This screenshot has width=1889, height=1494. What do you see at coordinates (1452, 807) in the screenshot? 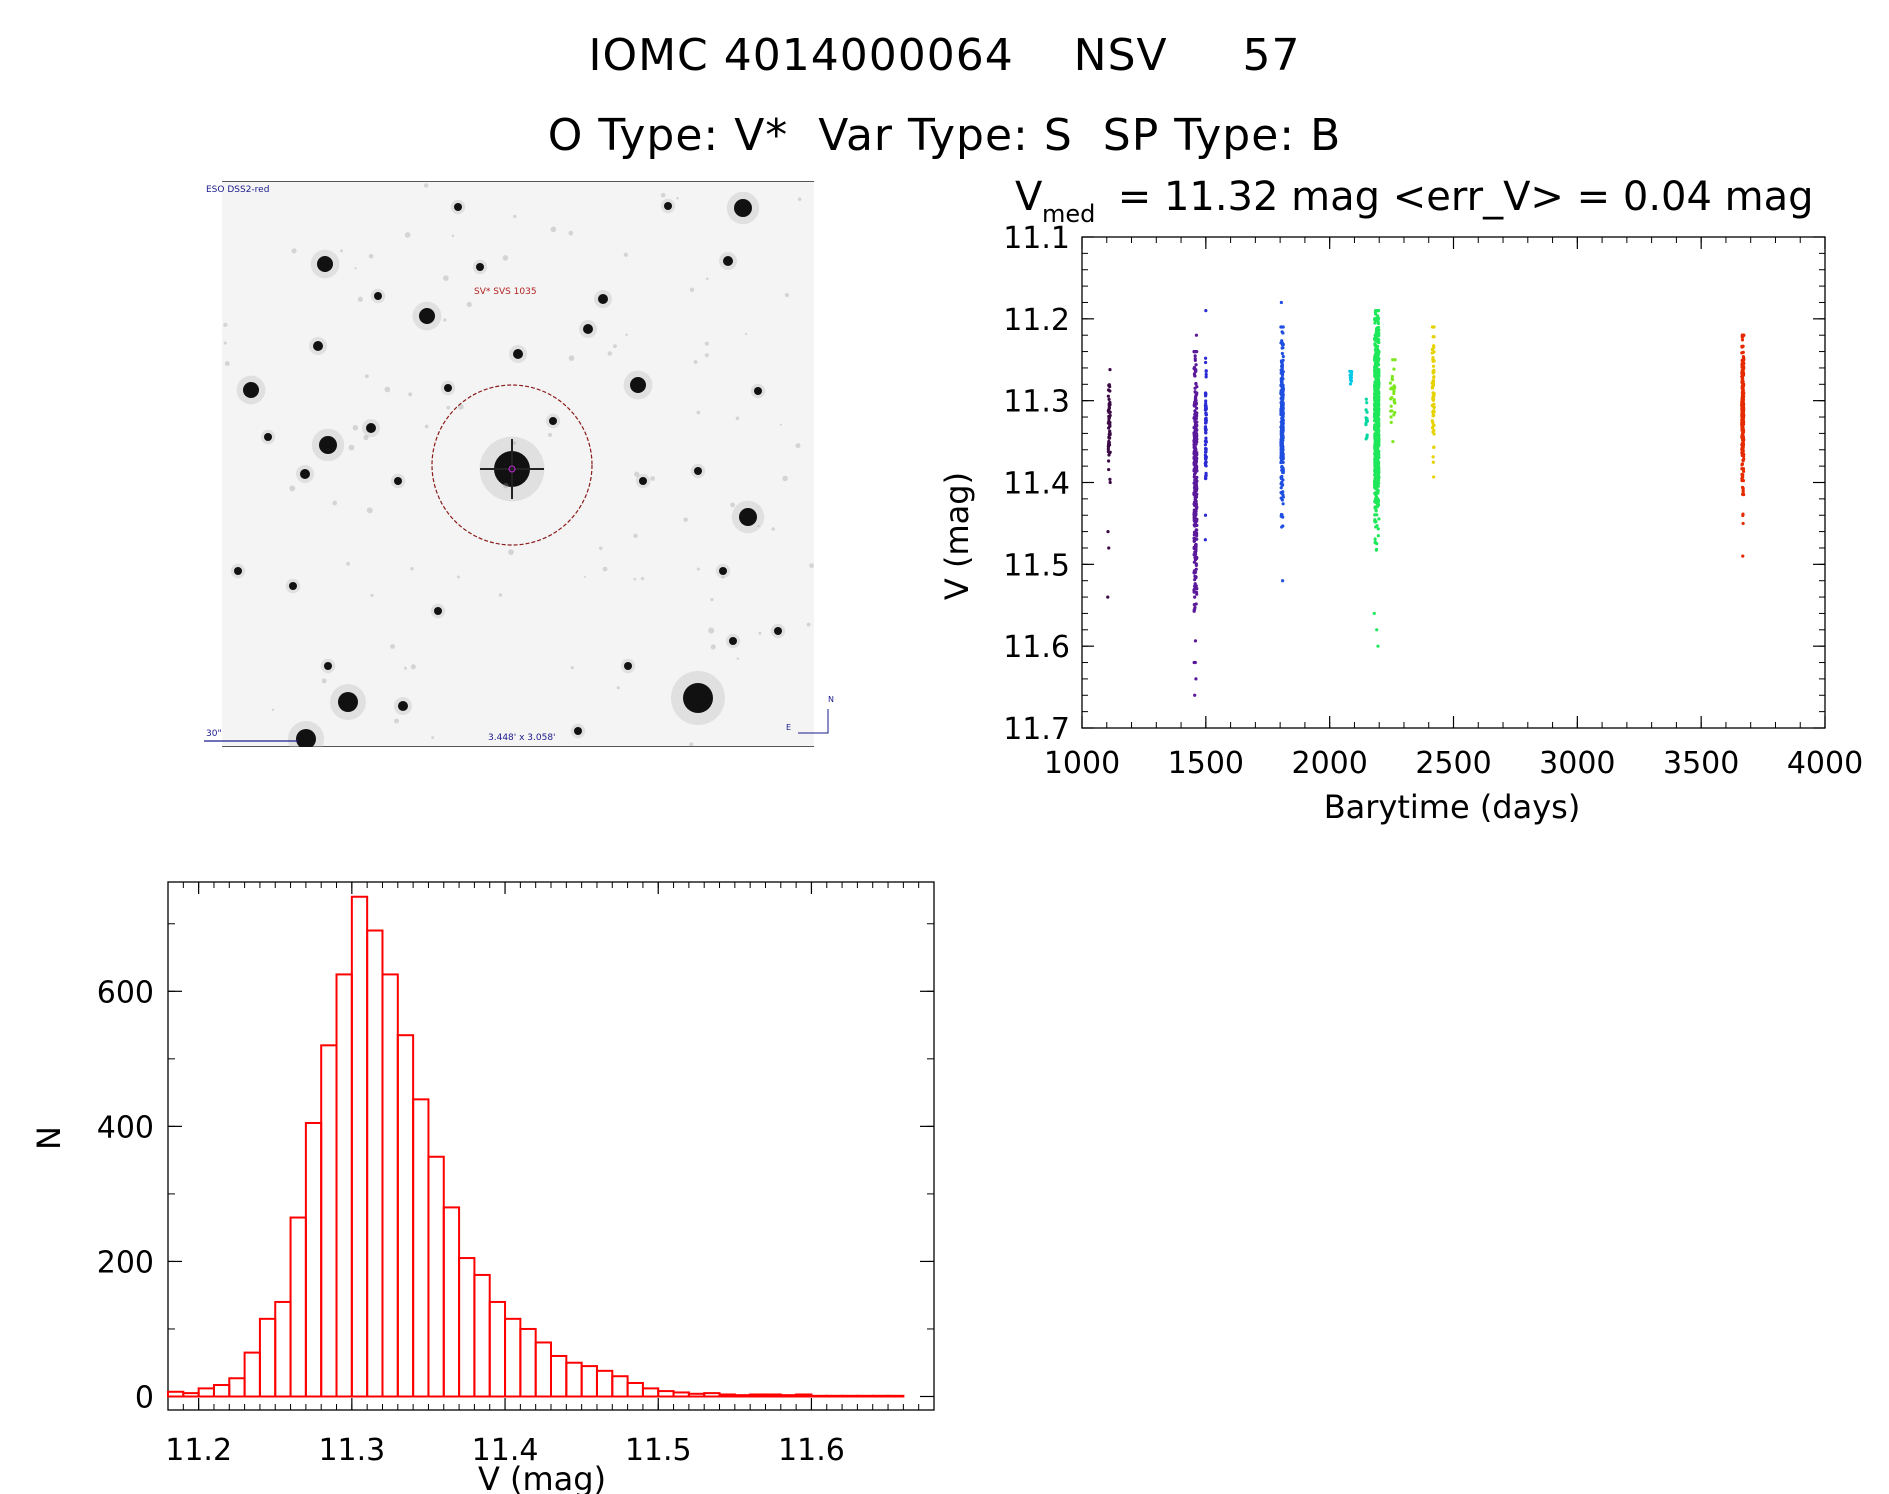
I see `lightcurve-x-axis-label: Barytime (days)` at bounding box center [1452, 807].